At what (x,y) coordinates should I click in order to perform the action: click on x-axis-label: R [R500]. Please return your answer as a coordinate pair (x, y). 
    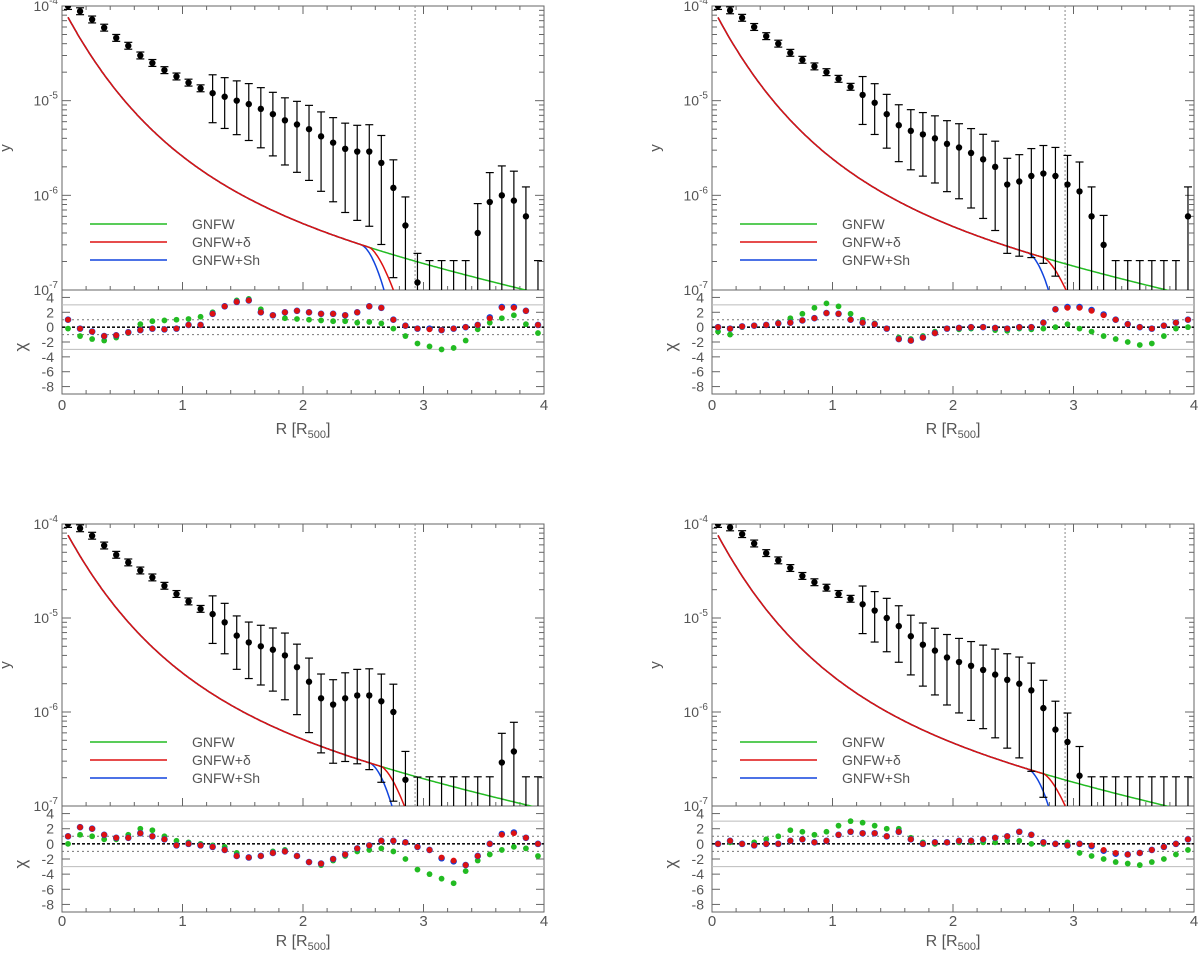
    Looking at the image, I should click on (953, 943).